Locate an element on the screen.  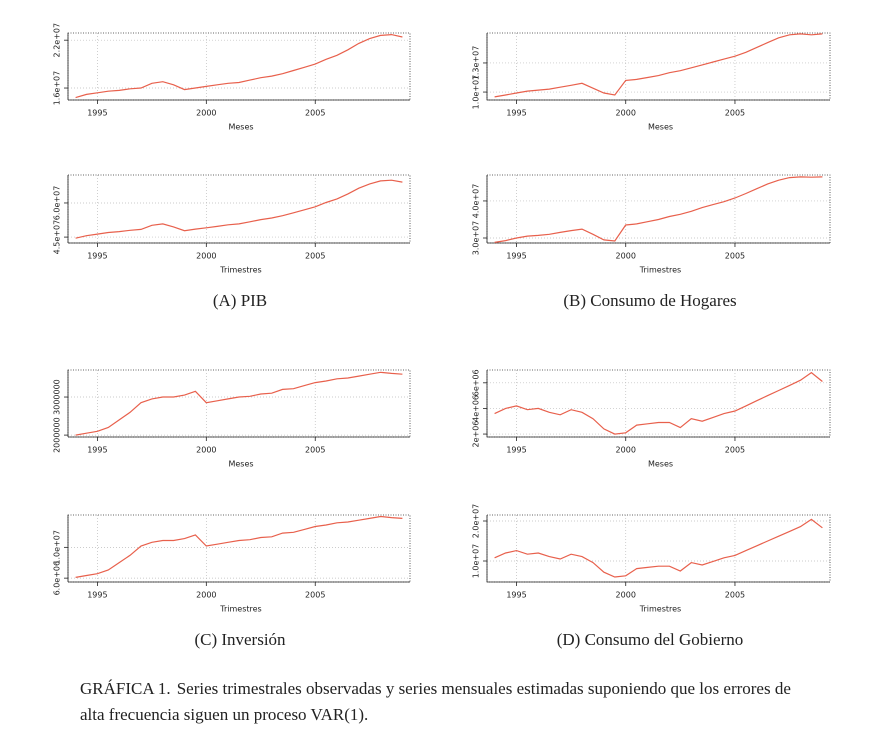
y-tick-label: 2.0e+07 is located at coordinates (476, 521).